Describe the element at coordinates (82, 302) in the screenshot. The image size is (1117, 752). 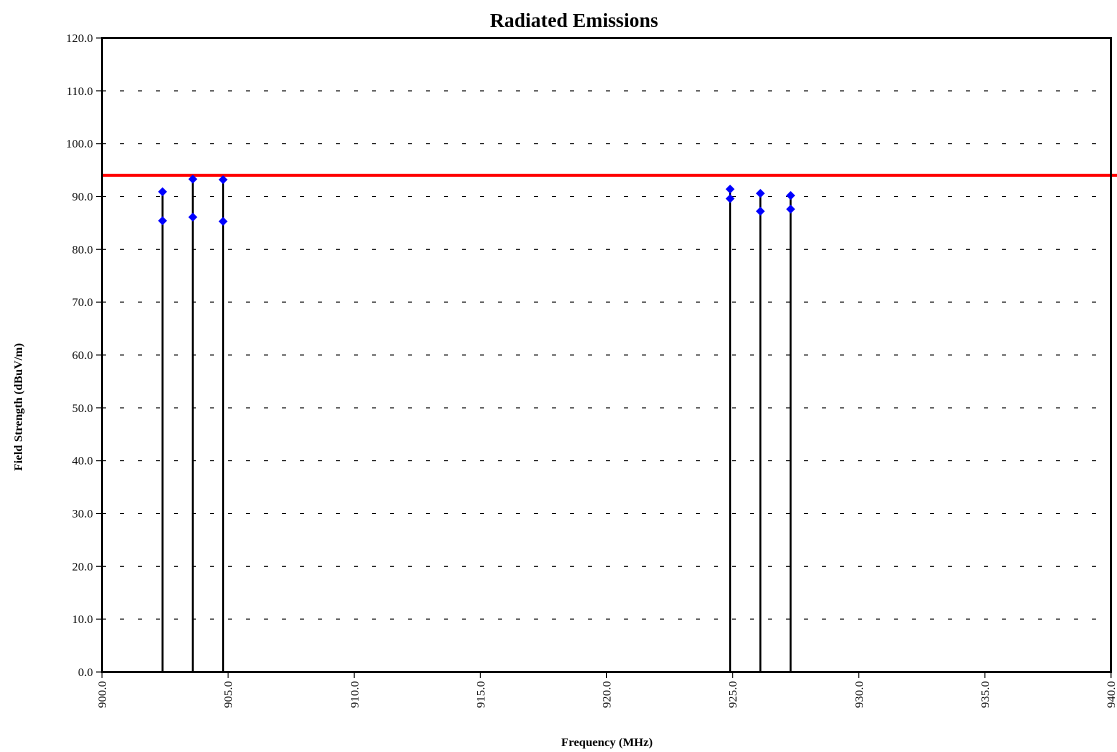
I see `y-tick-label: 70.0` at that location.